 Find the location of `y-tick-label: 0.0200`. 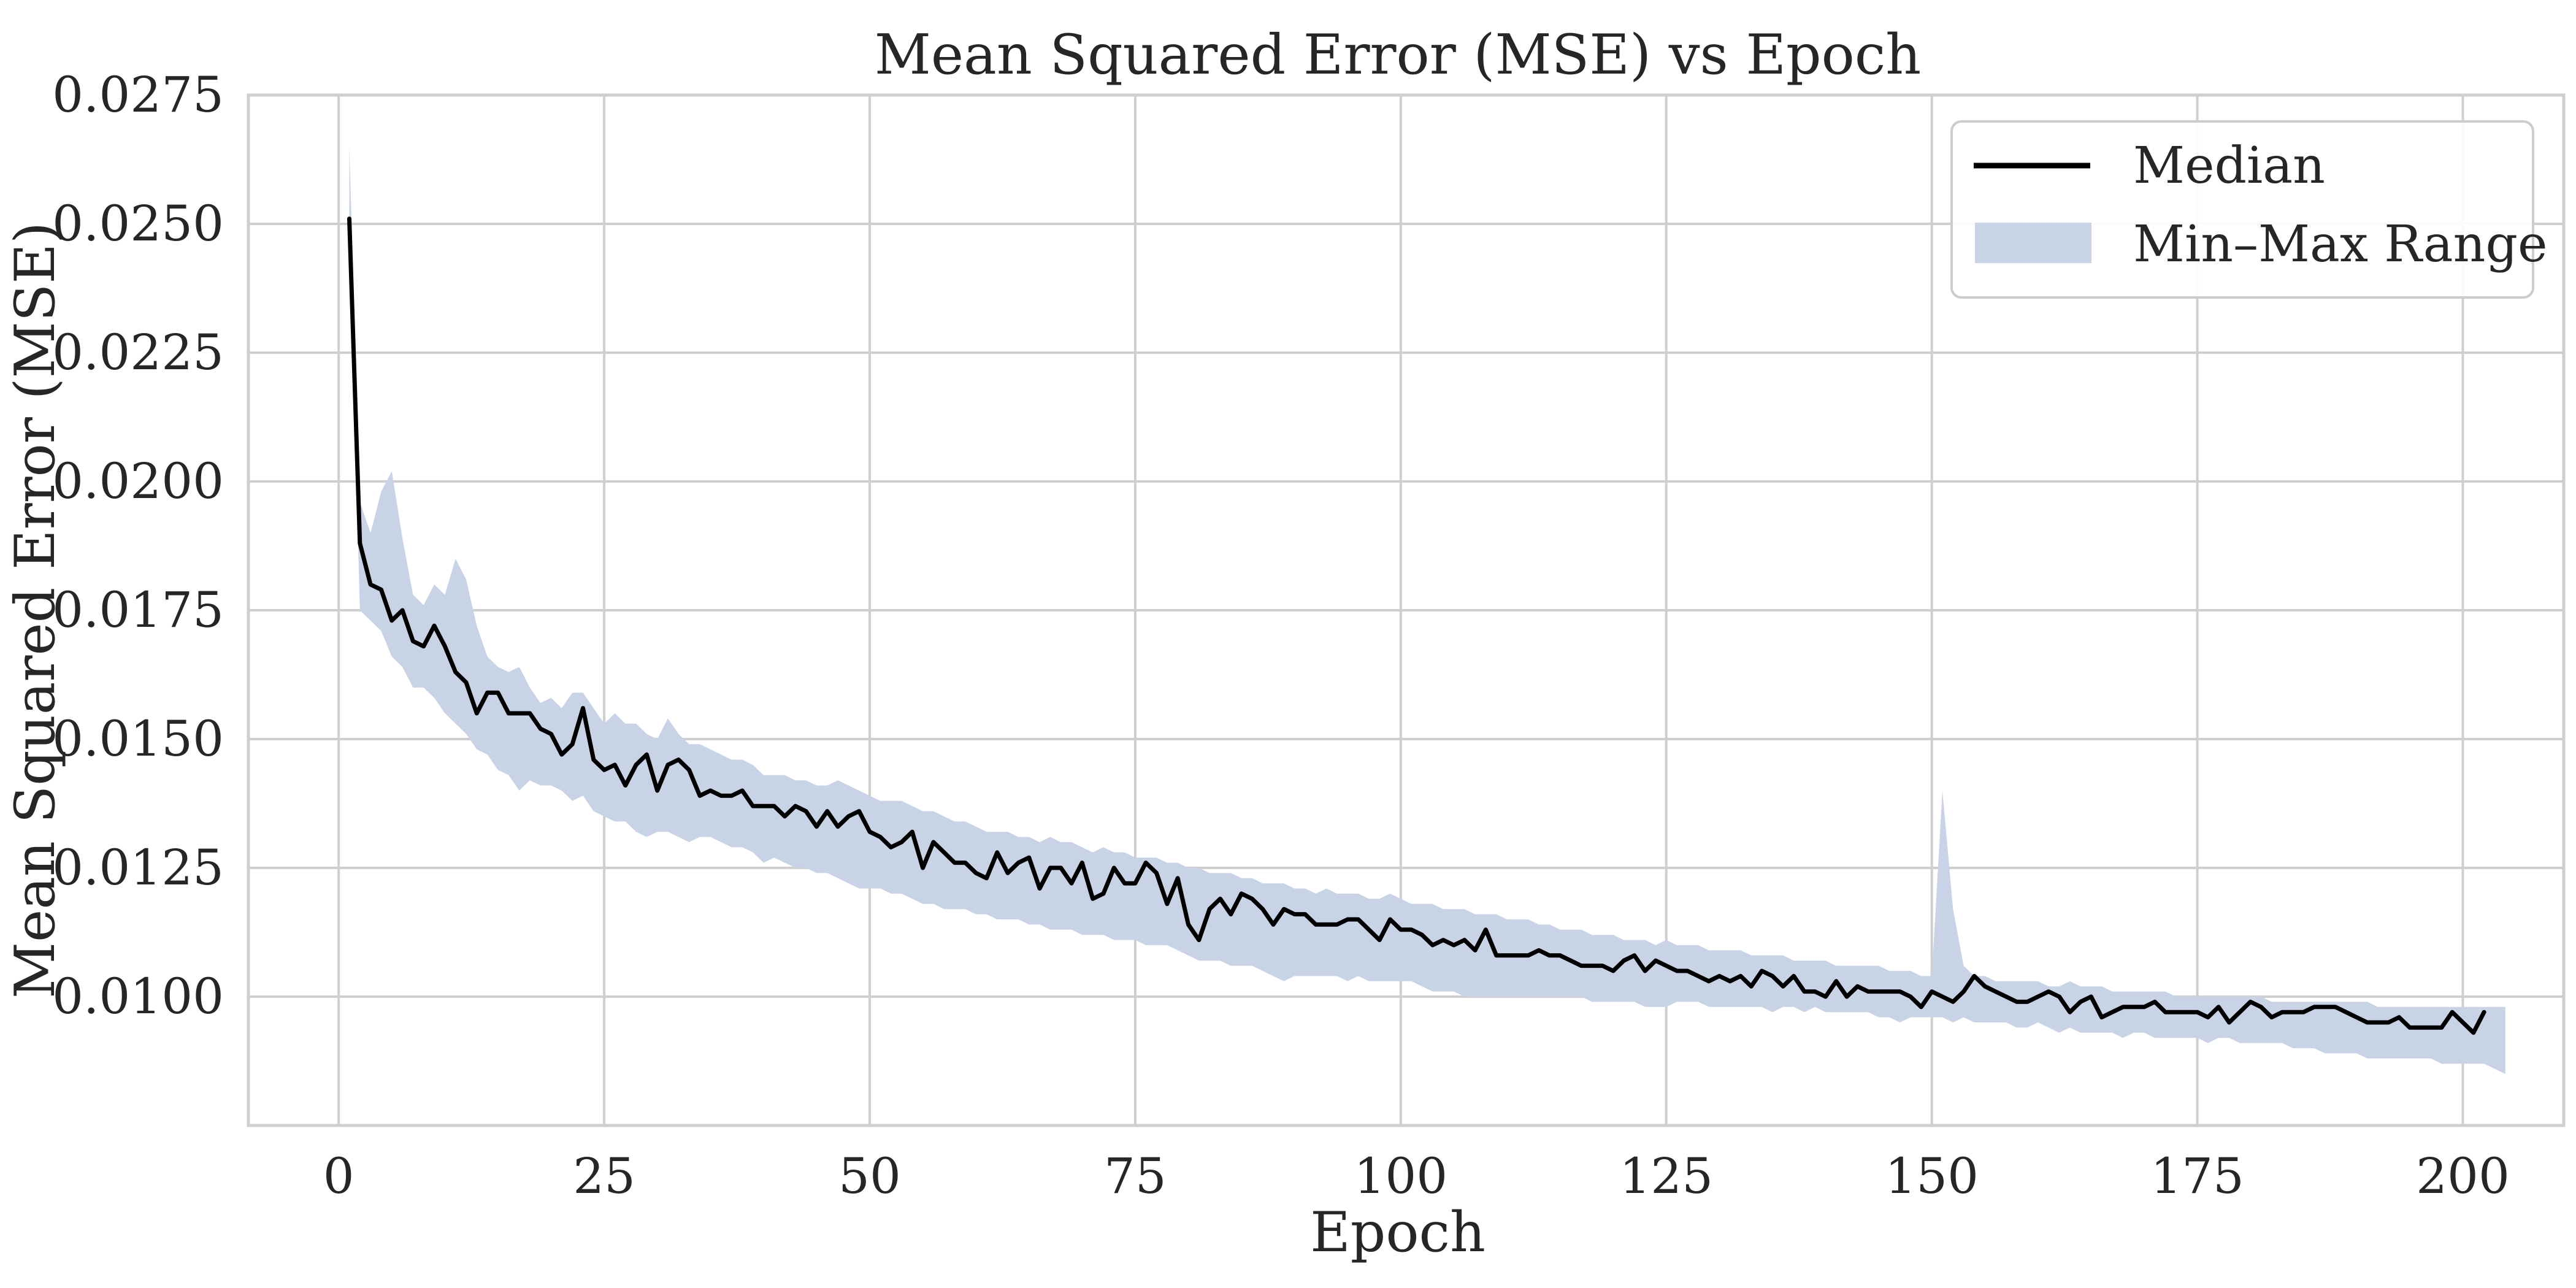

y-tick-label: 0.0200 is located at coordinates (138, 481).